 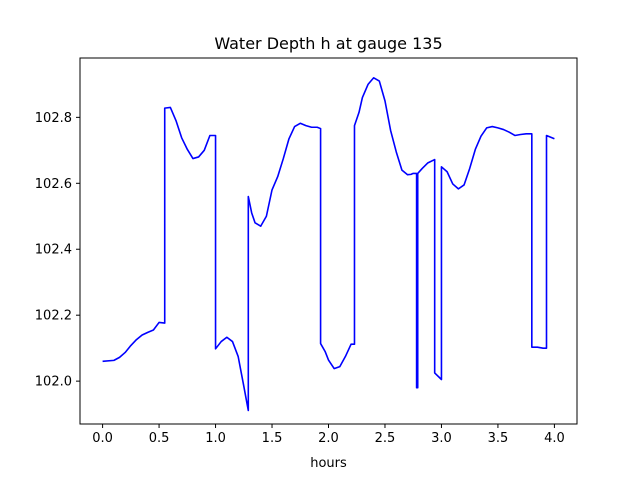 I want to click on x-tick-label: 3.5, so click(x=498, y=438).